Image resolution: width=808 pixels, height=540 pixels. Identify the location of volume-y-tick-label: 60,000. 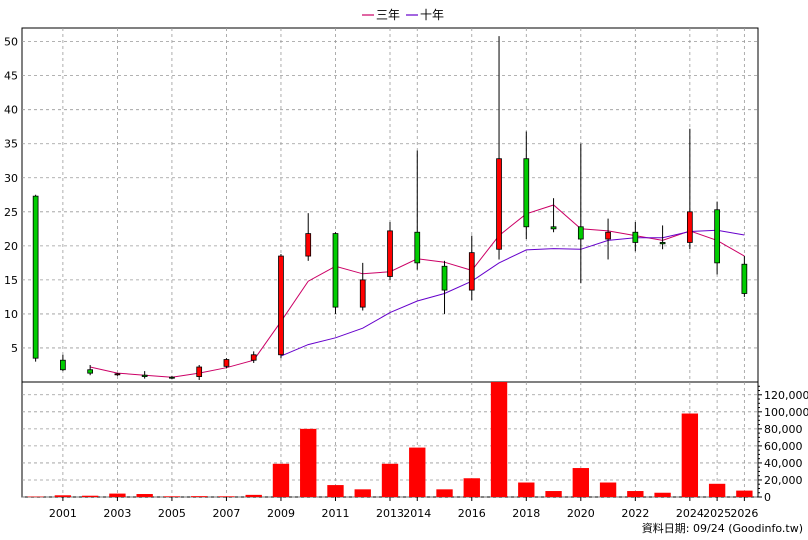
(783, 446).